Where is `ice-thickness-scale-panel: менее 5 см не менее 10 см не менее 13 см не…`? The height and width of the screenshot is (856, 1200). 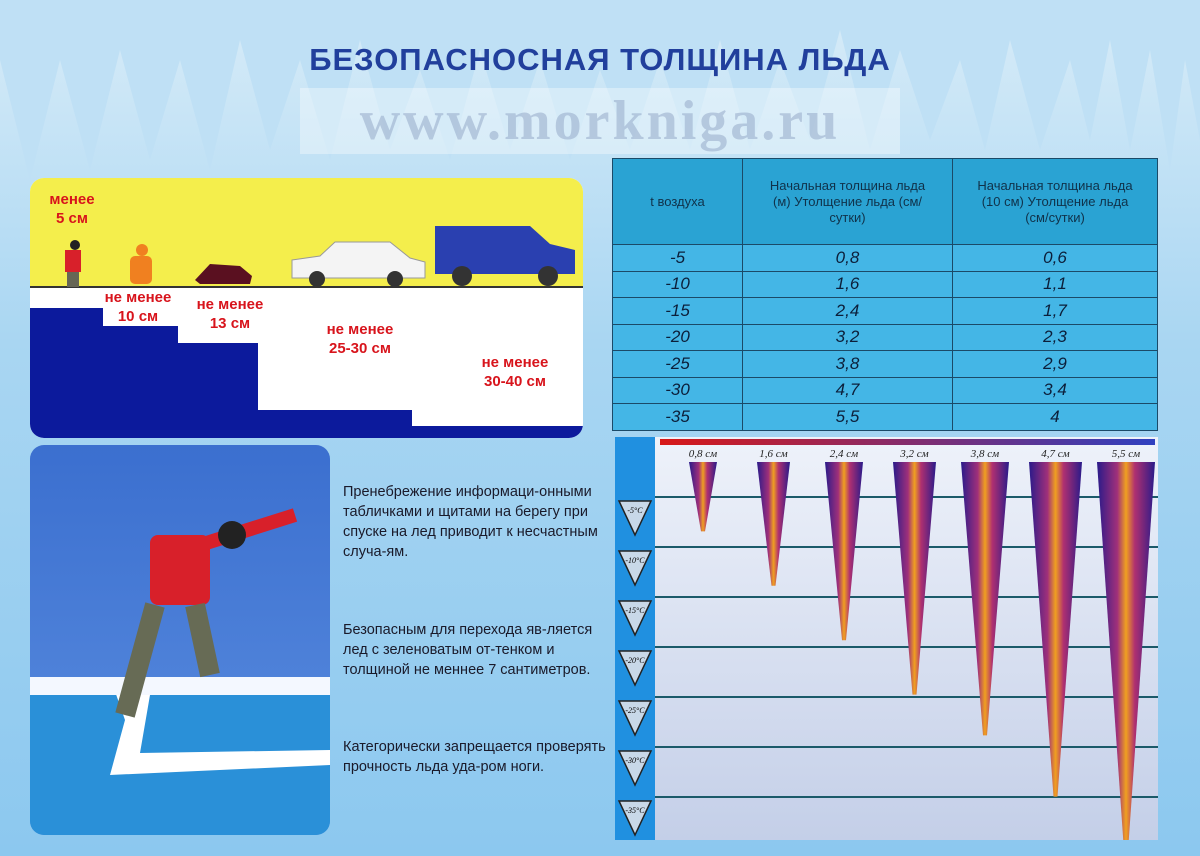 ice-thickness-scale-panel: менее 5 см не менее 10 см не менее 13 см не… is located at coordinates (306, 308).